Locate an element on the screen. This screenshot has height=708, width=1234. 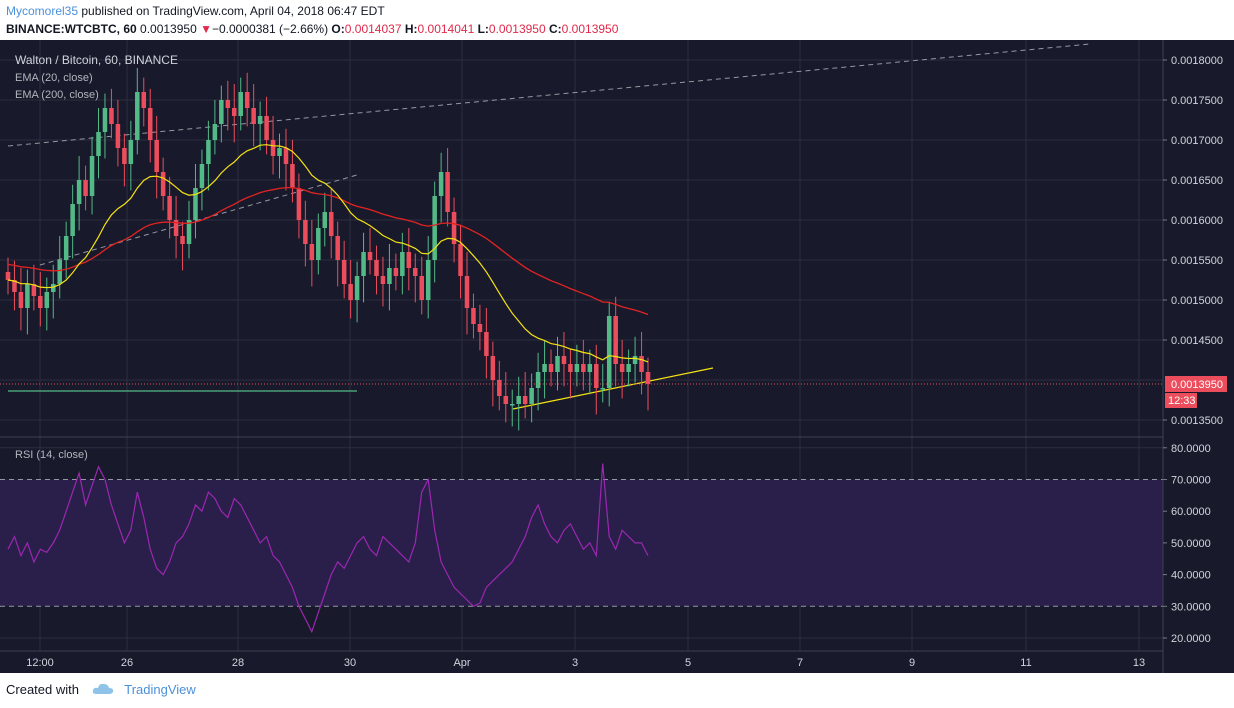
legend-title: Walton / Bitcoin, 60, BINANCE is located at coordinates (96, 60).